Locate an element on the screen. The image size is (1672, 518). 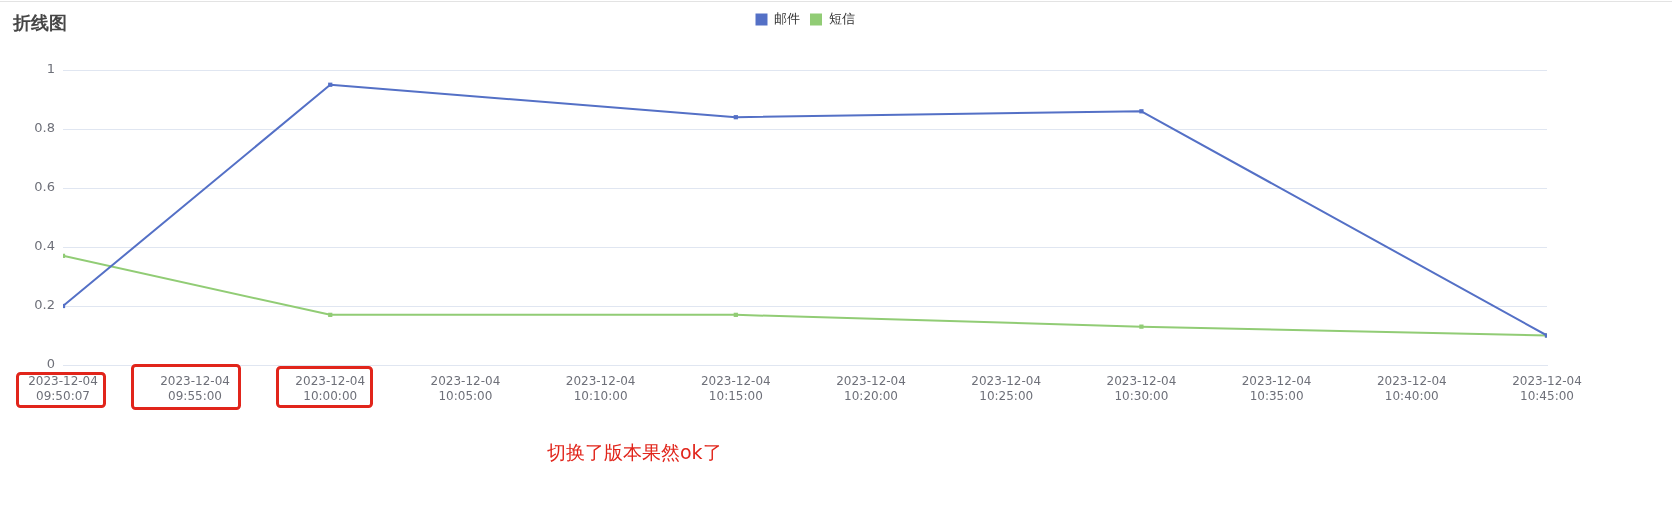
x-tick-label: 2023-12-04 10:25:00 is located at coordinates (1006, 388).